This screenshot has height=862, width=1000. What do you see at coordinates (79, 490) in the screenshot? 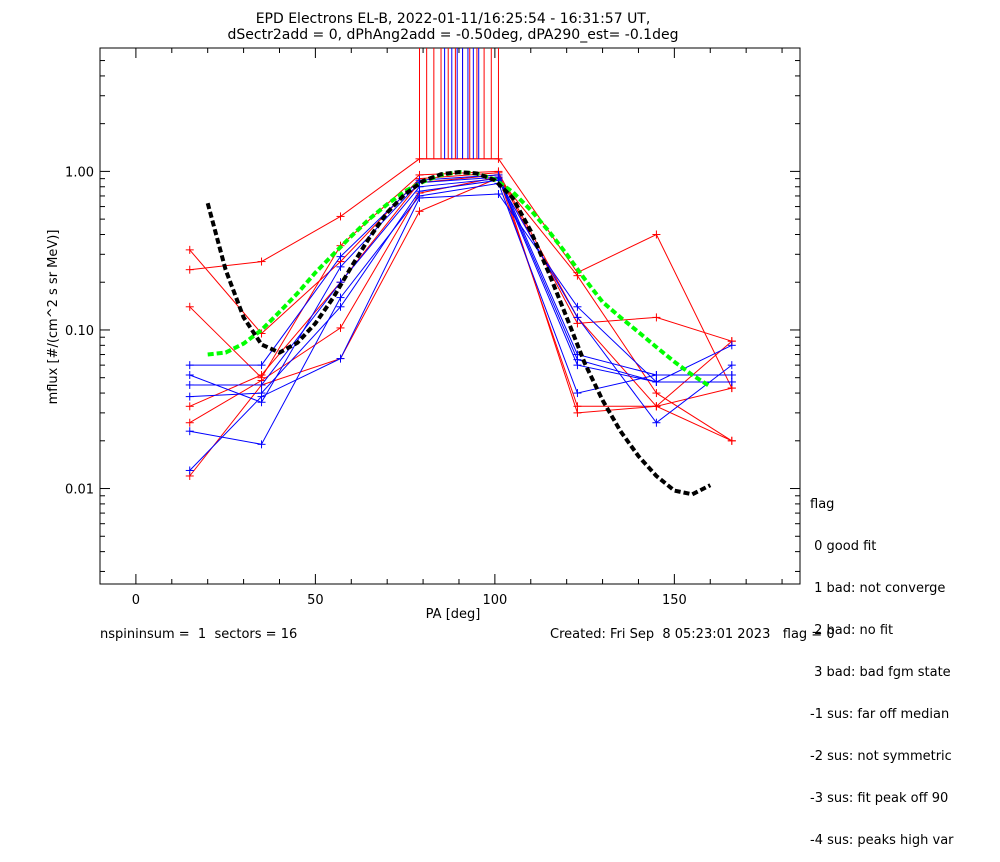
I see `y-tick-label: 0.01` at bounding box center [79, 490].